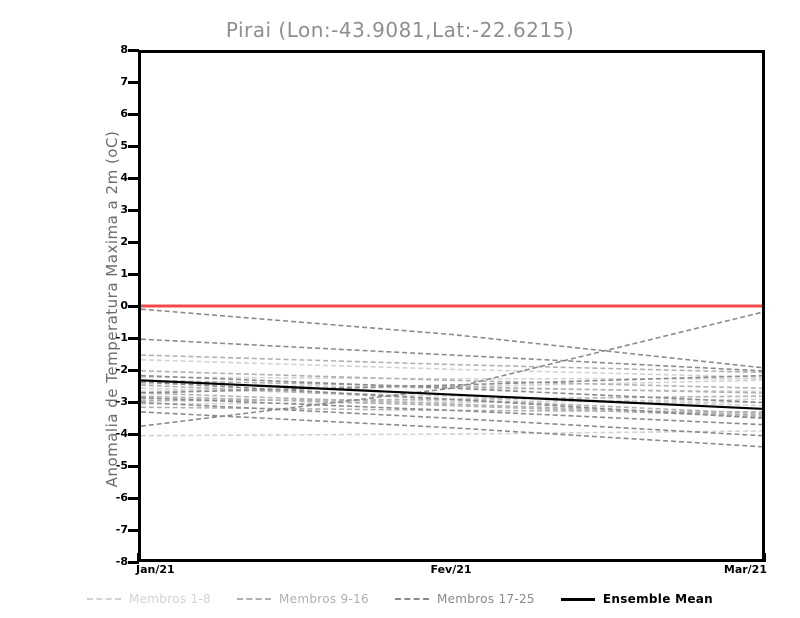 This screenshot has width=800, height=618. What do you see at coordinates (324, 599) in the screenshot?
I see `legend-label: Membros 9-16` at bounding box center [324, 599].